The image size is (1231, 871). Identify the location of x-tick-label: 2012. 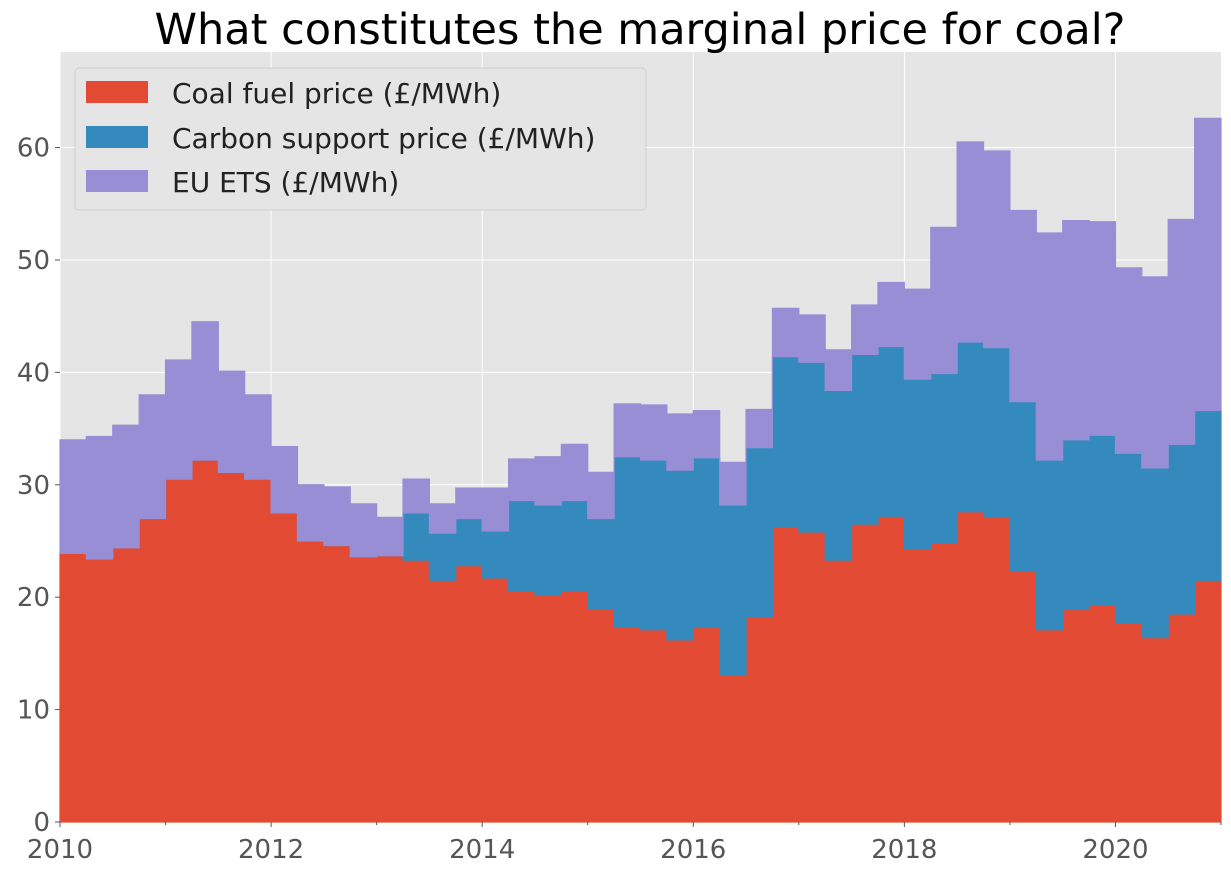
(271, 850).